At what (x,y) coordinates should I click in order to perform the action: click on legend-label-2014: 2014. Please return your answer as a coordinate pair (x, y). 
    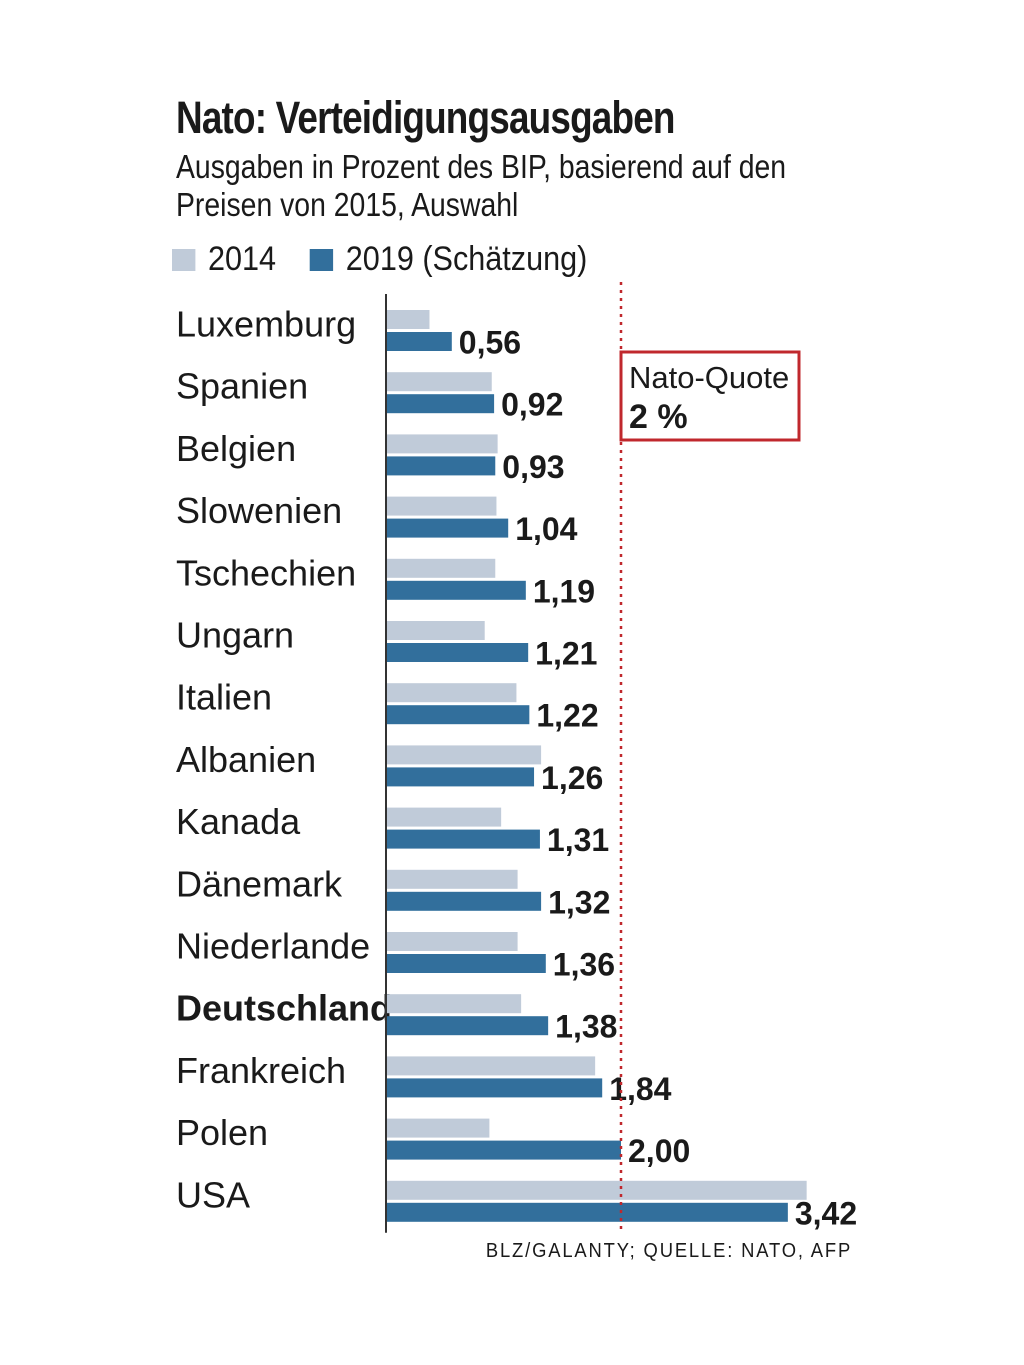
    Looking at the image, I should click on (242, 259).